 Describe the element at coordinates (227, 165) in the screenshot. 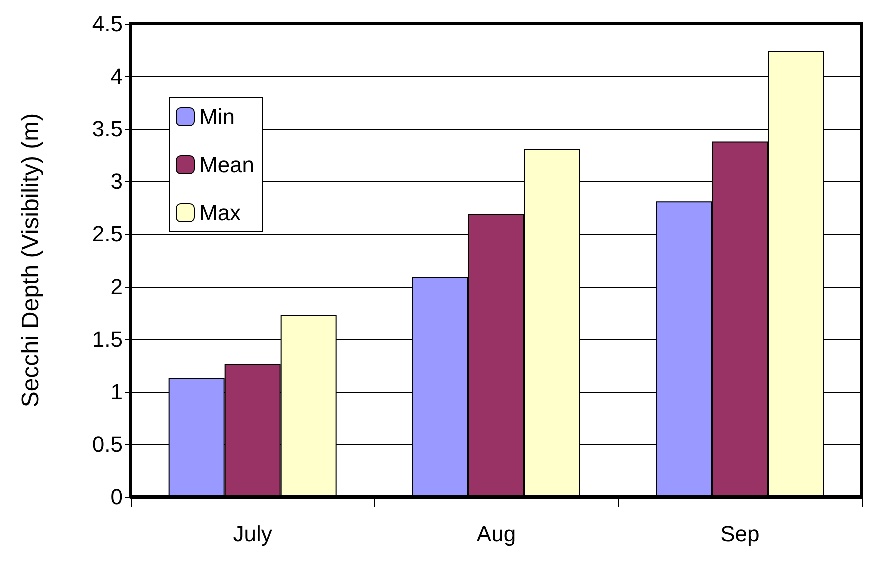

I see `legend-label: Mean` at that location.